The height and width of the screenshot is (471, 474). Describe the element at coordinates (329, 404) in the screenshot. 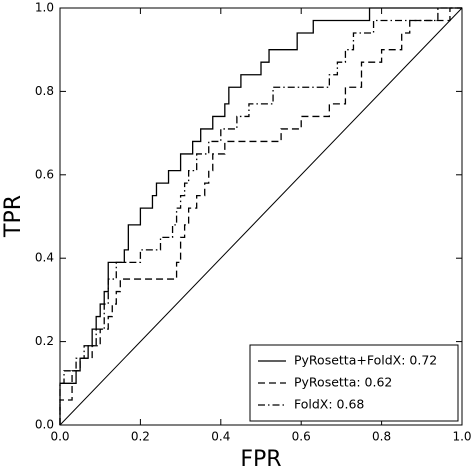

I see `legend-label: FoldX: 0.68` at that location.